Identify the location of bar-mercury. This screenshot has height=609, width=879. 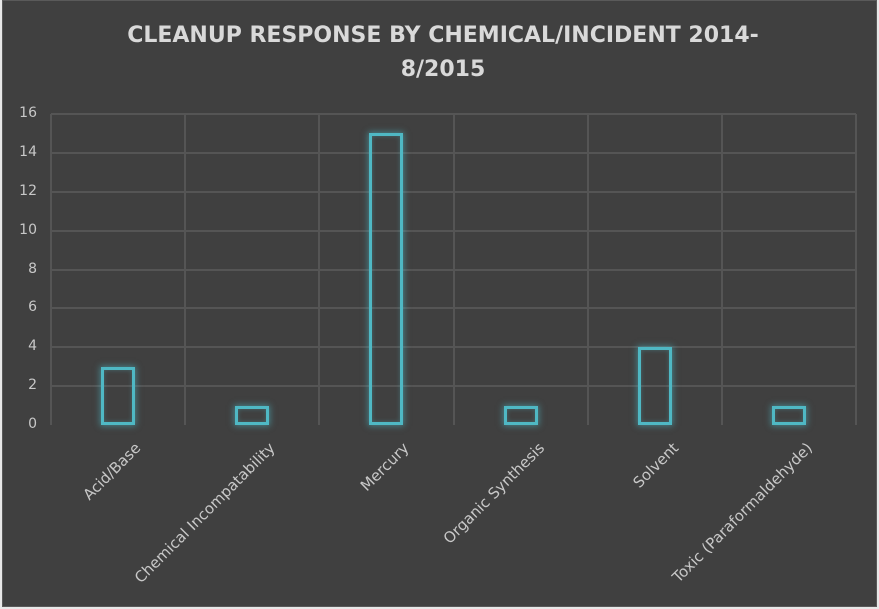
(386, 279).